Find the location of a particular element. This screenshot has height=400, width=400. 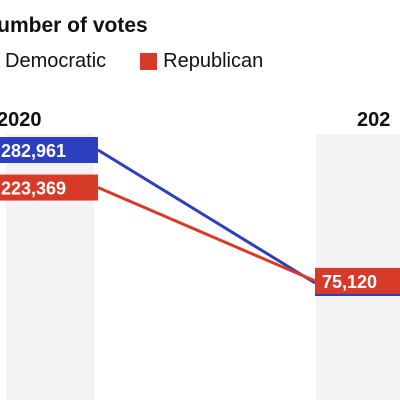

column-label-1: 202 is located at coordinates (373, 120).